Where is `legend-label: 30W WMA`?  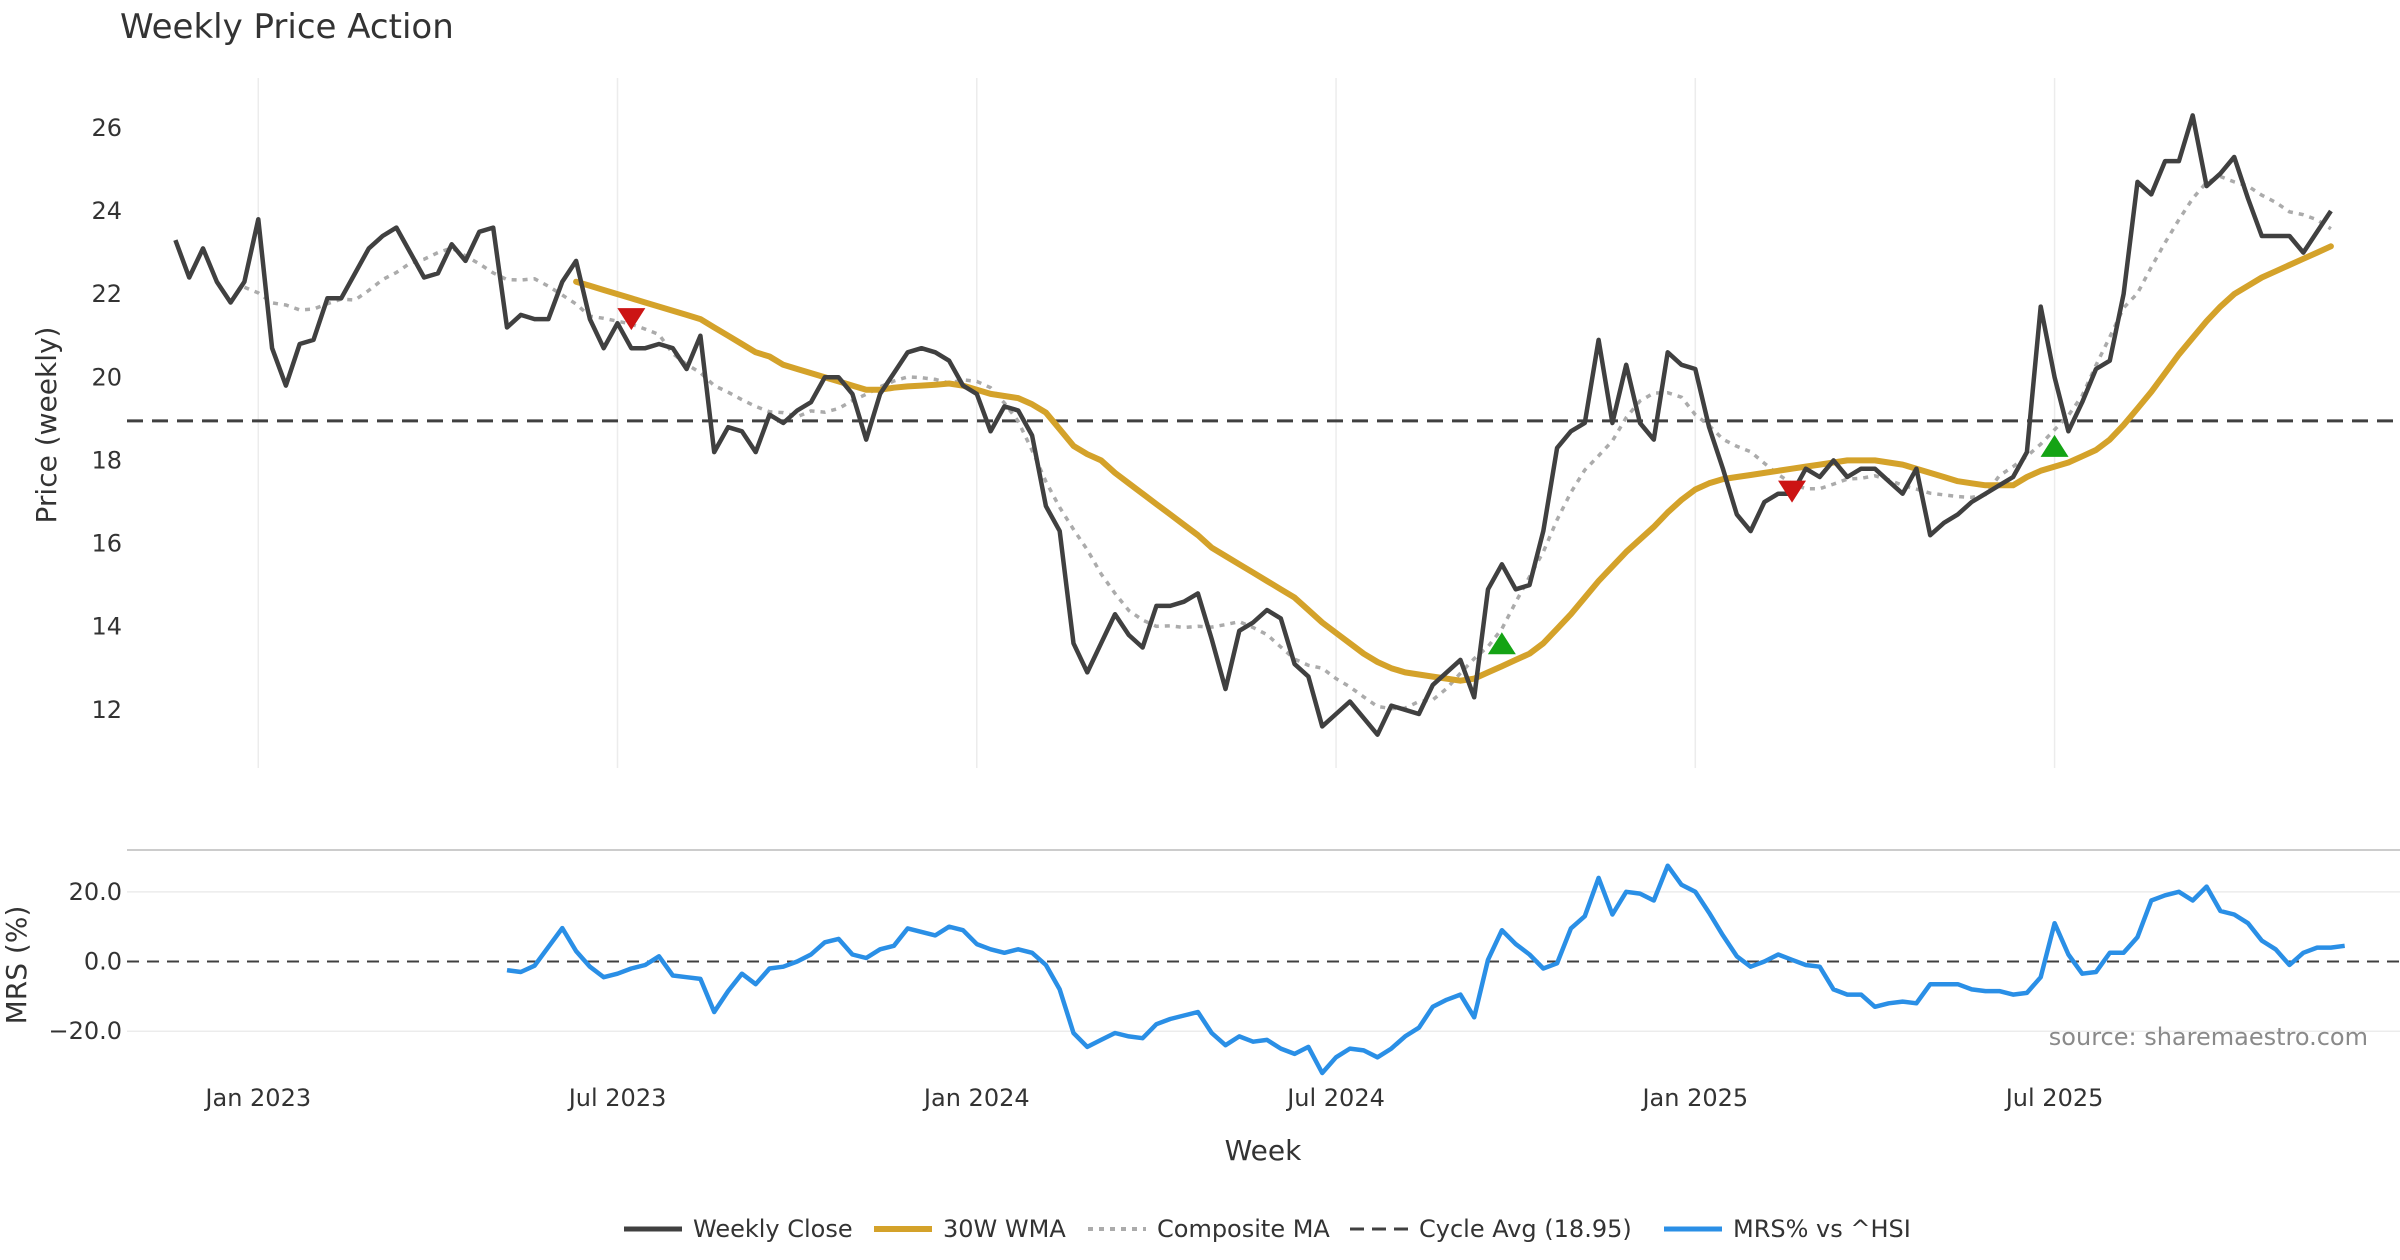
legend-label: 30W WMA is located at coordinates (1004, 1229).